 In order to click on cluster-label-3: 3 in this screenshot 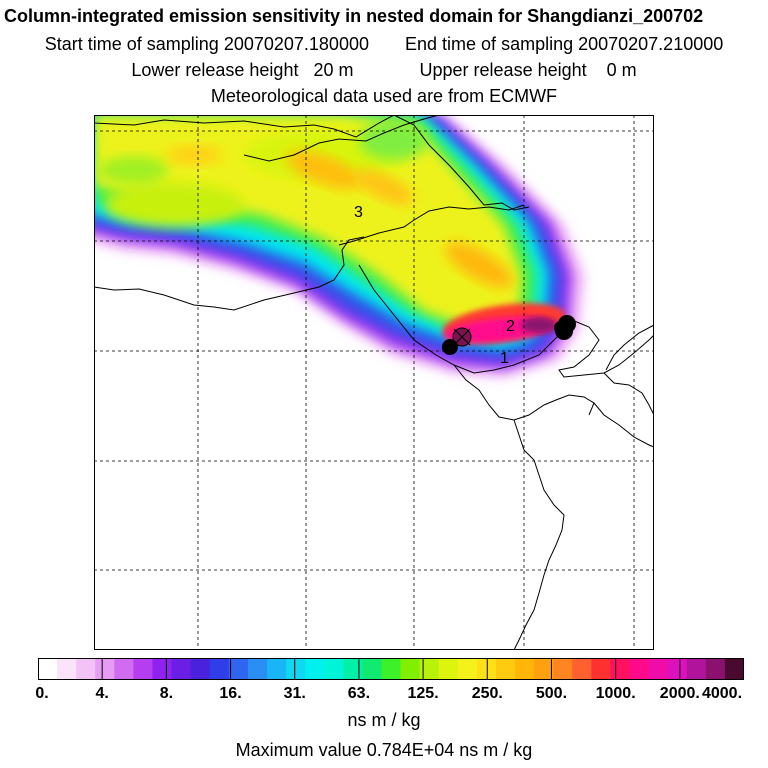, I will do `click(358, 212)`.